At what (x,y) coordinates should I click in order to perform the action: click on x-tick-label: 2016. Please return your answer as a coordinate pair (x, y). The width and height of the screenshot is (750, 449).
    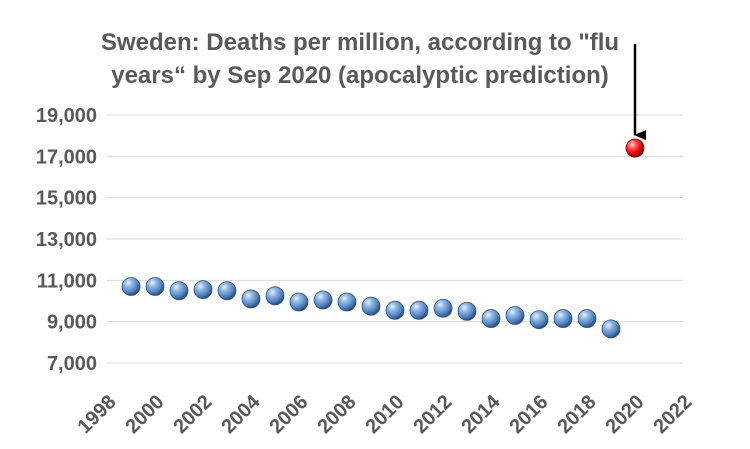
    Looking at the image, I should click on (529, 414).